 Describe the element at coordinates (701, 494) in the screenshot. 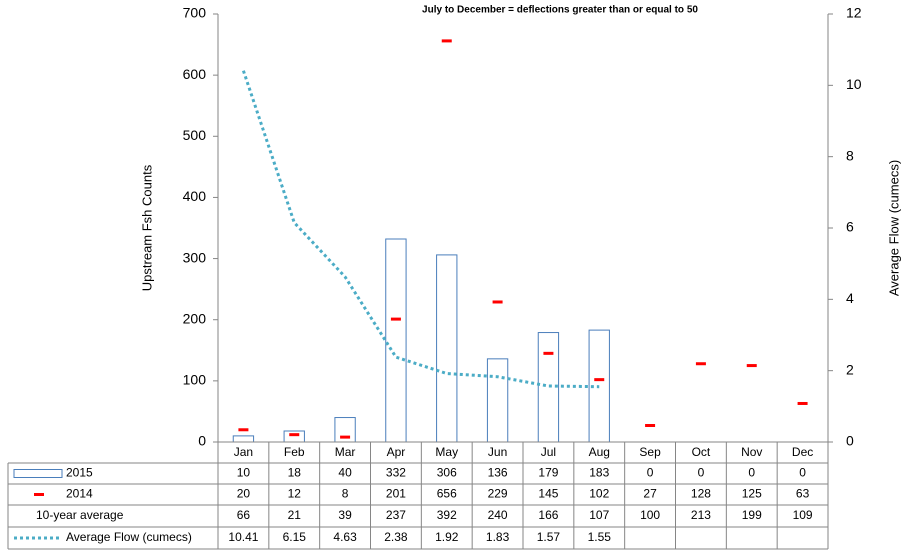

I see `table-value: 128` at that location.